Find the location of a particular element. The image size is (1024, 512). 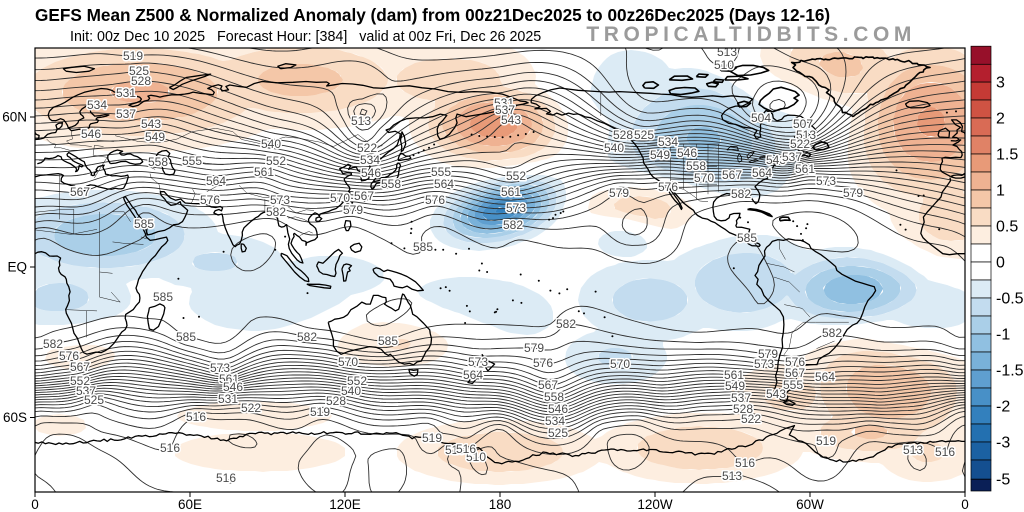

svg-text: 3 is located at coordinates (1000, 83).